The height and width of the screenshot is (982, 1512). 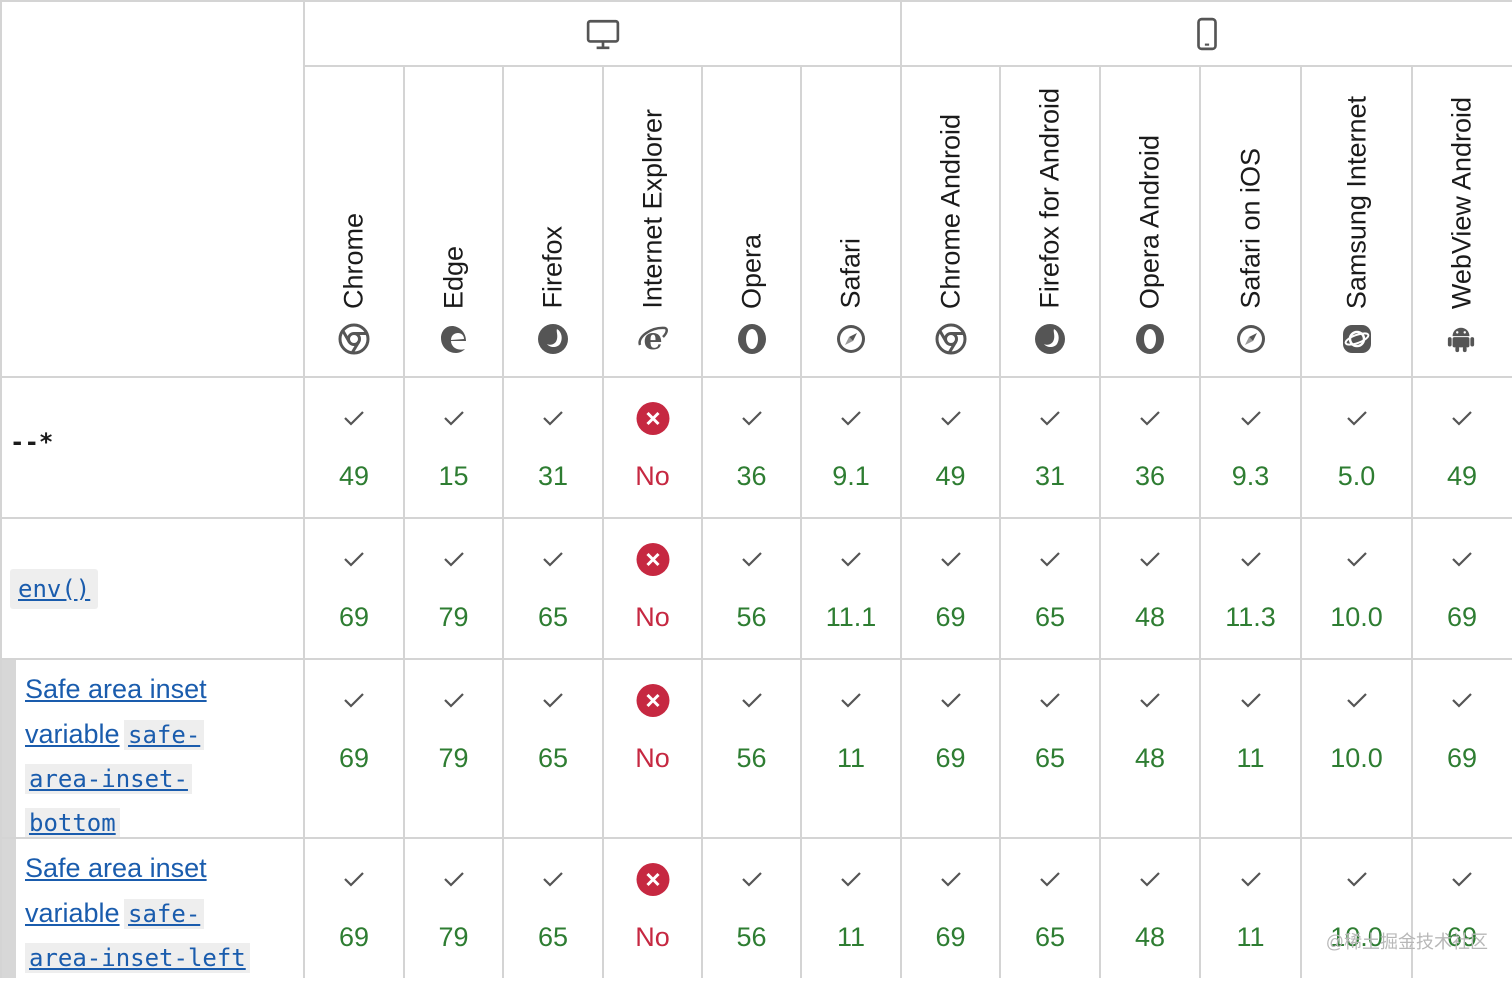 I want to click on version-label: 9.1, so click(x=851, y=476).